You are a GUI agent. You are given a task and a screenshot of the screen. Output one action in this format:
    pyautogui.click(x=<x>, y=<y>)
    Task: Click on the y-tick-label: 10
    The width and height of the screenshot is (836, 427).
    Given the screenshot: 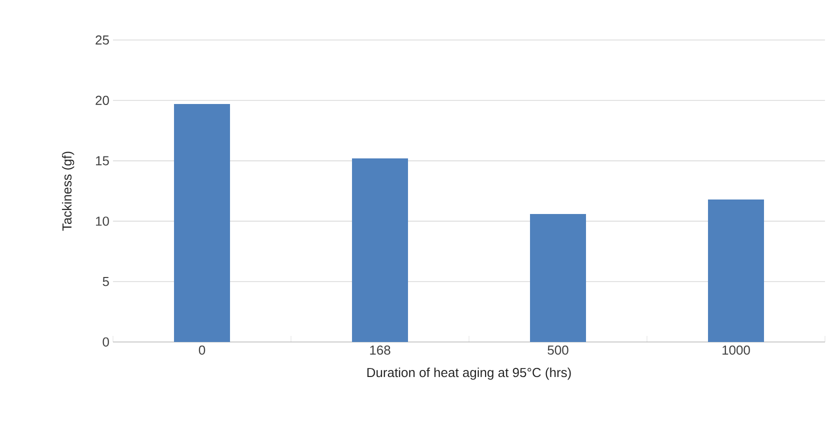 What is the action you would take?
    pyautogui.click(x=102, y=221)
    